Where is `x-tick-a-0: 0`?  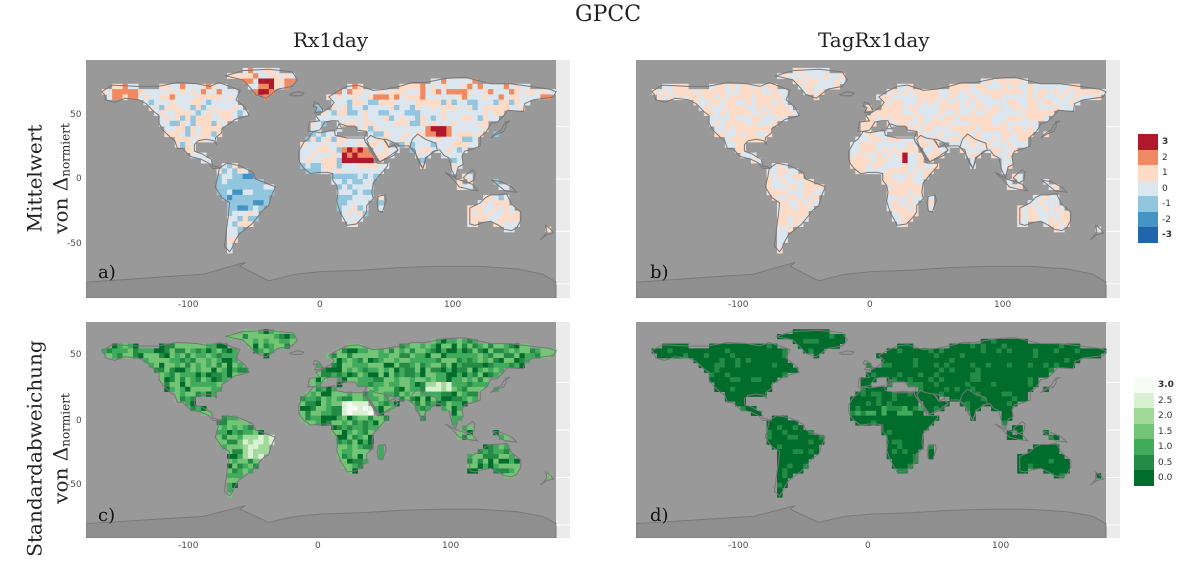
x-tick-a-0: 0 is located at coordinates (320, 305).